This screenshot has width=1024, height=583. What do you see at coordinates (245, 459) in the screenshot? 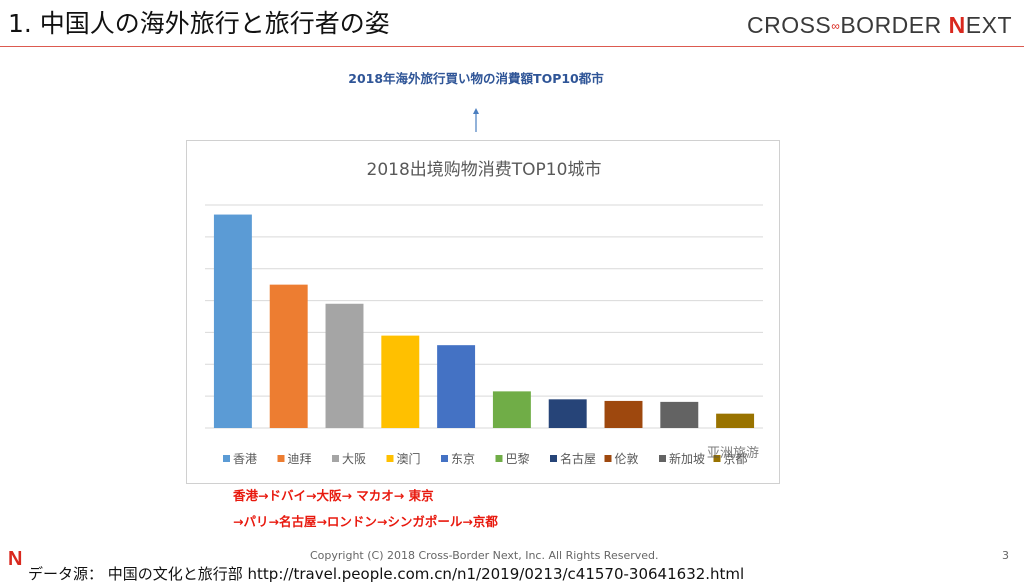
I see `legend-label-1: 香港` at bounding box center [245, 459].